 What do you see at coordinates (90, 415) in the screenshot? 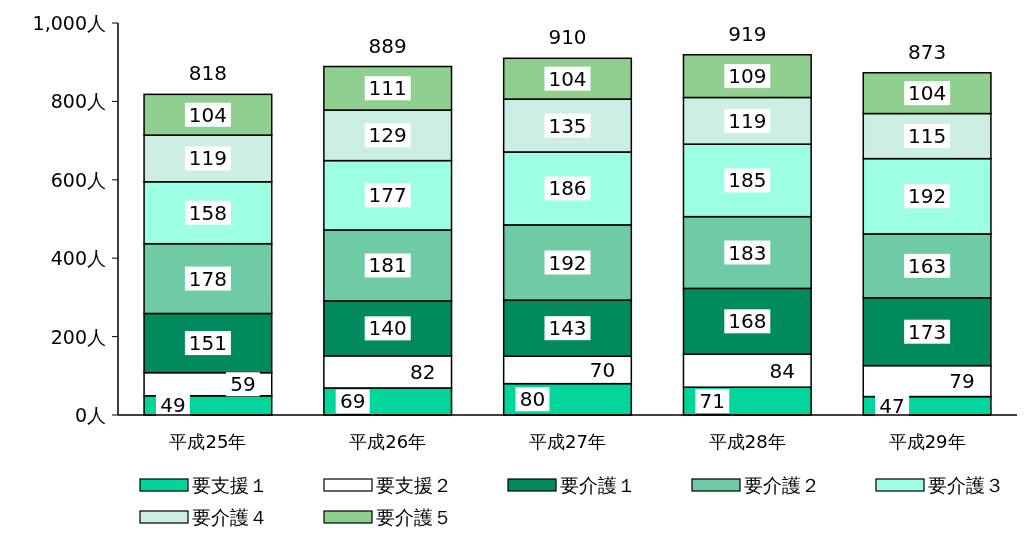
I see `y-tick-label: 0人` at bounding box center [90, 415].